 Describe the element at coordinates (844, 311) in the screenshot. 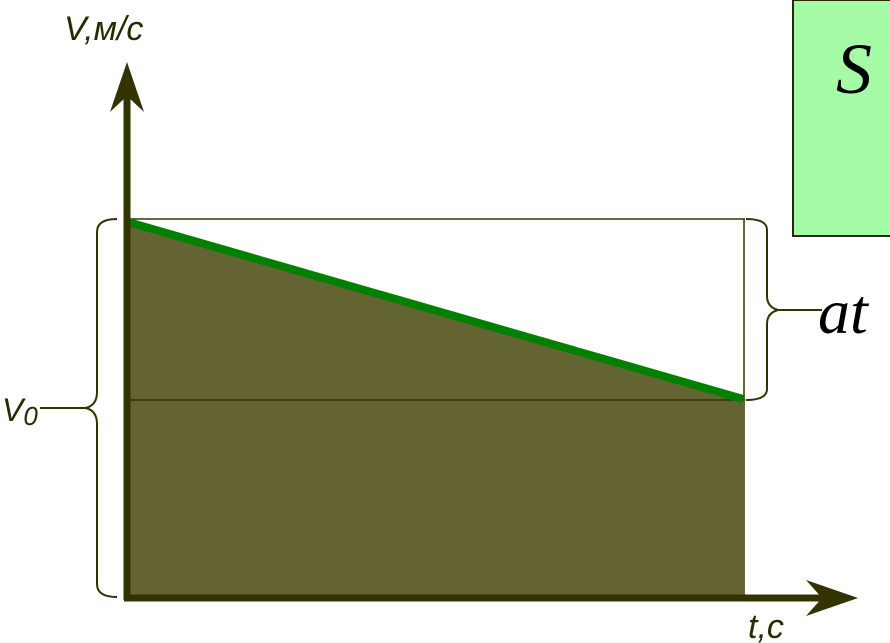

I see `at-label: at` at that location.